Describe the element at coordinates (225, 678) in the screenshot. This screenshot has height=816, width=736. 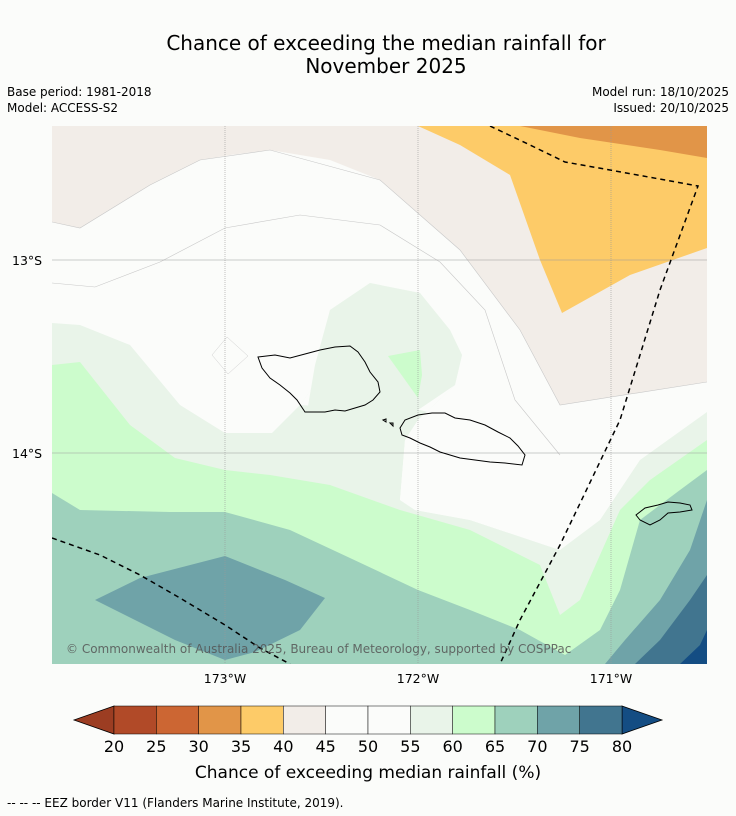
I see `lon-label-173W: 173°W` at that location.